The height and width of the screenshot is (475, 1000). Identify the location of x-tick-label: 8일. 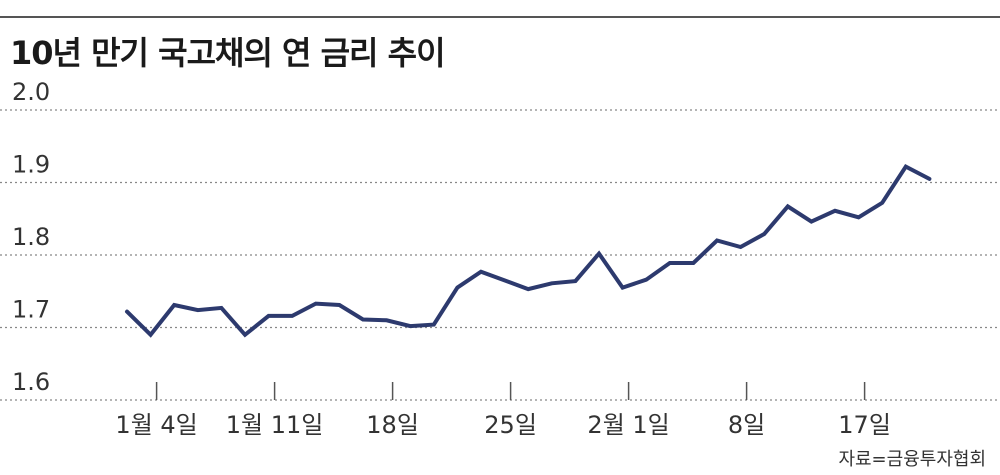
(746, 425).